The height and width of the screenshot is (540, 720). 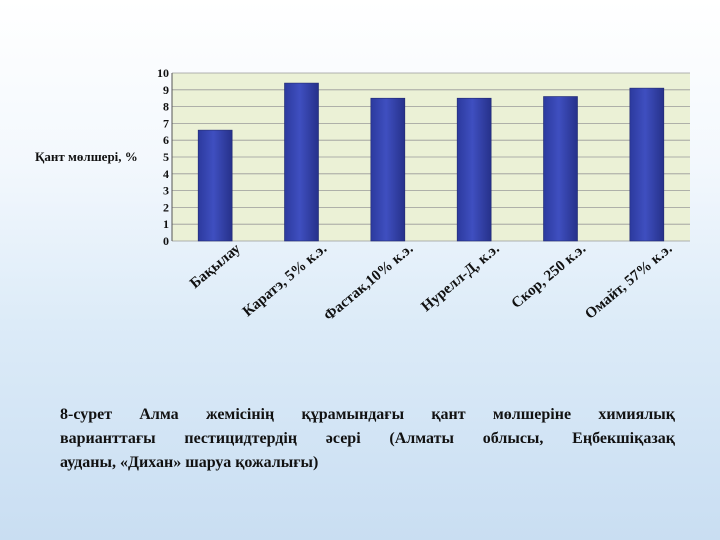 What do you see at coordinates (166, 90) in the screenshot?
I see `y-tick-label: 9` at bounding box center [166, 90].